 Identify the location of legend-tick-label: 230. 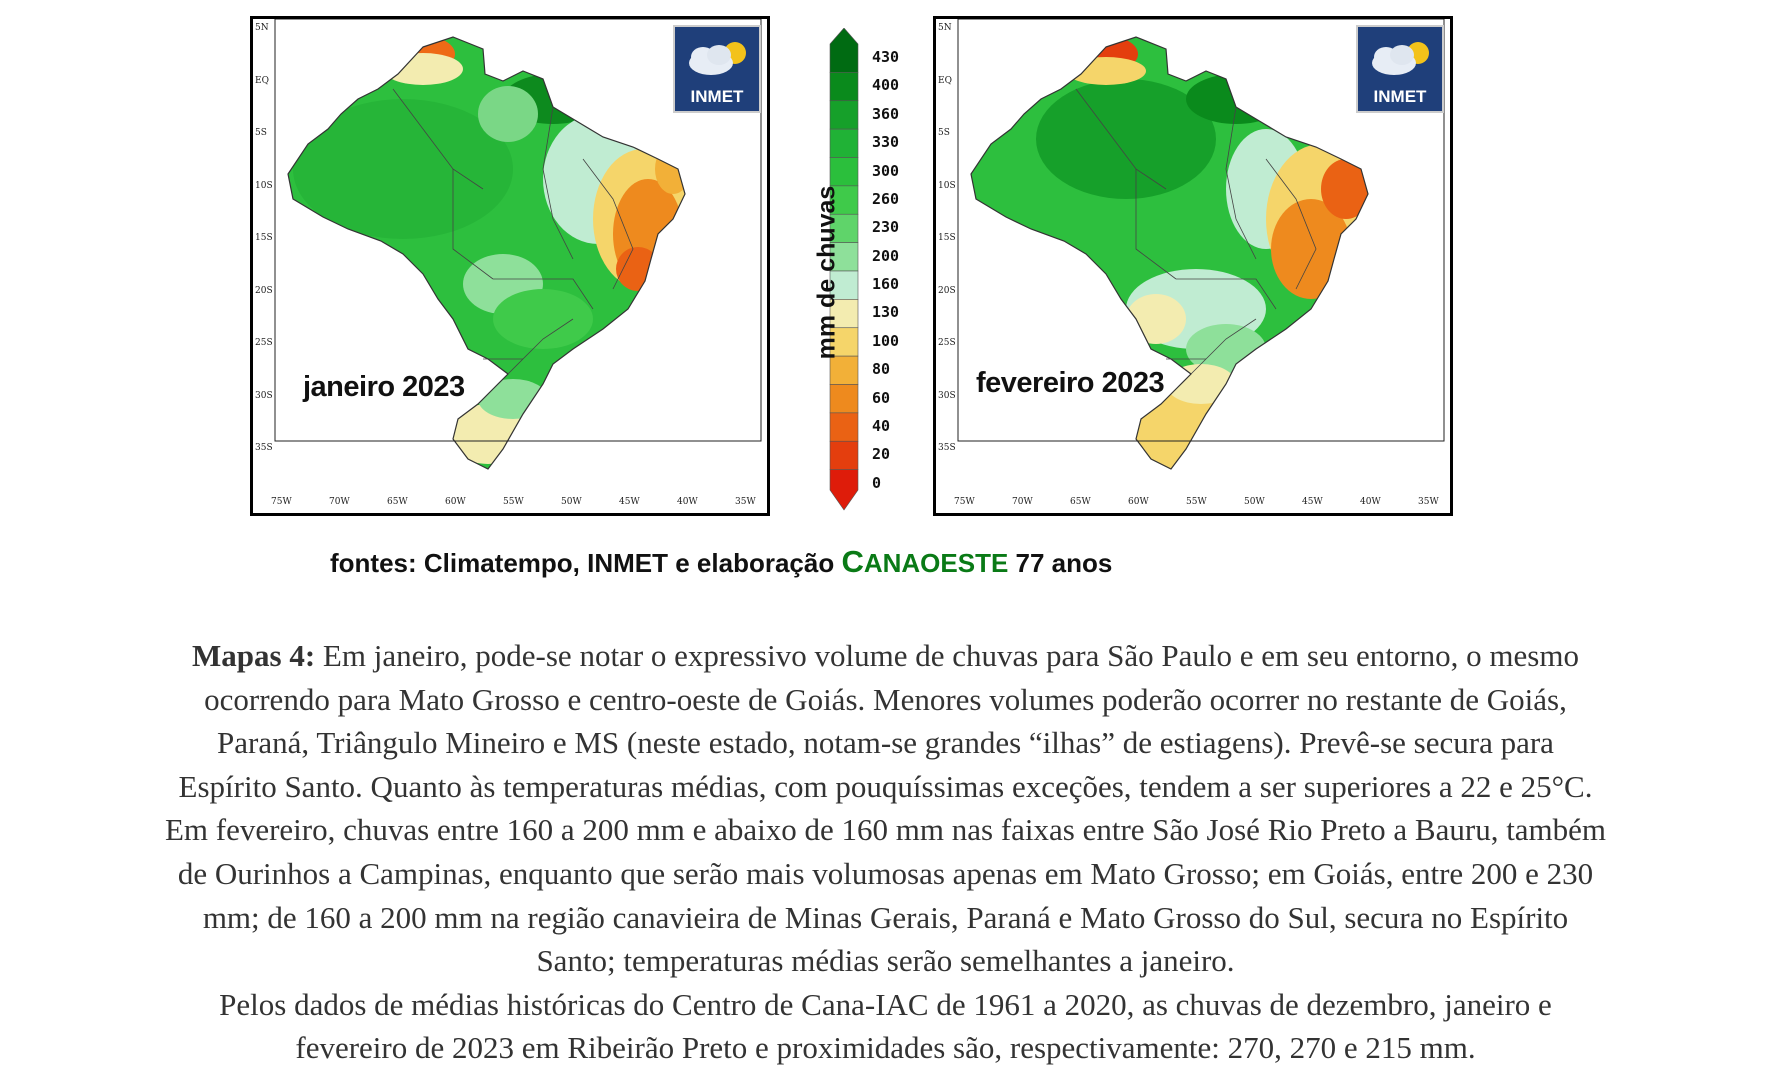
(886, 227).